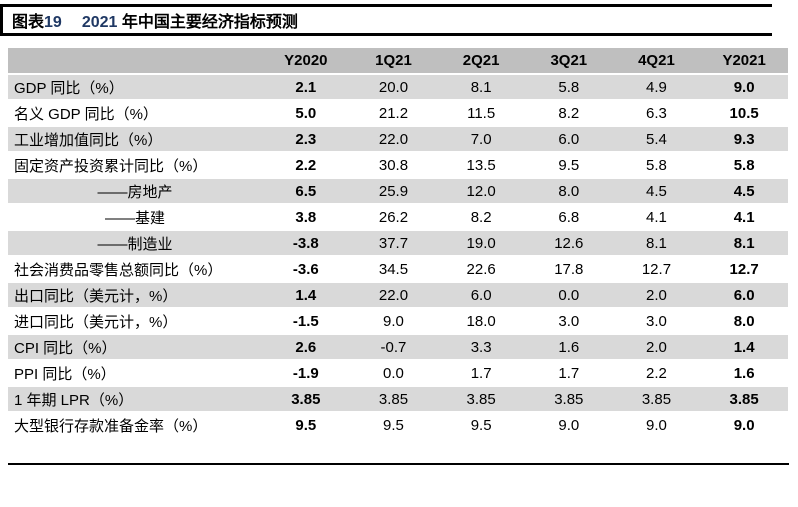  Describe the element at coordinates (481, 347) in the screenshot. I see `value-cell: 3.3` at that location.